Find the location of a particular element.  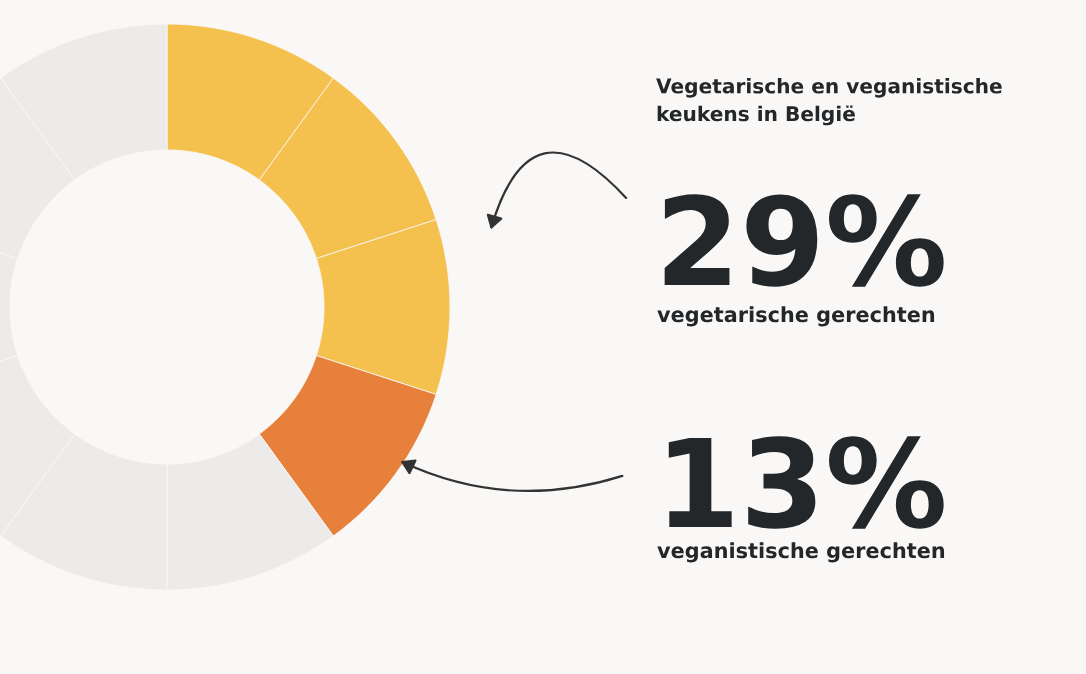

text: 29% is located at coordinates (804, 240).